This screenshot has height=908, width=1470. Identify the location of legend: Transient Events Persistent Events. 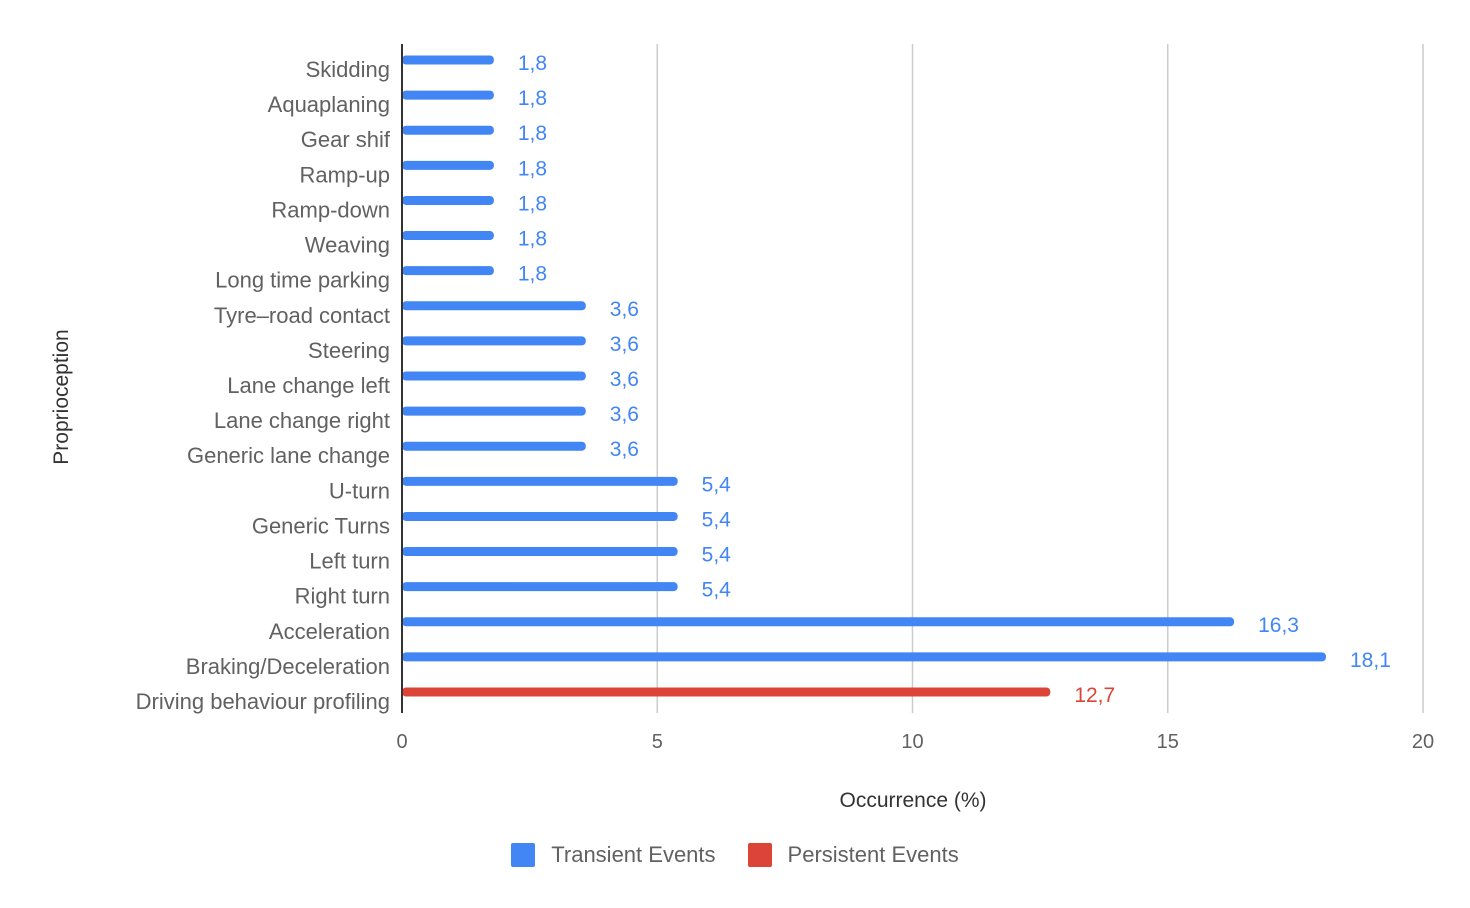
(735, 855).